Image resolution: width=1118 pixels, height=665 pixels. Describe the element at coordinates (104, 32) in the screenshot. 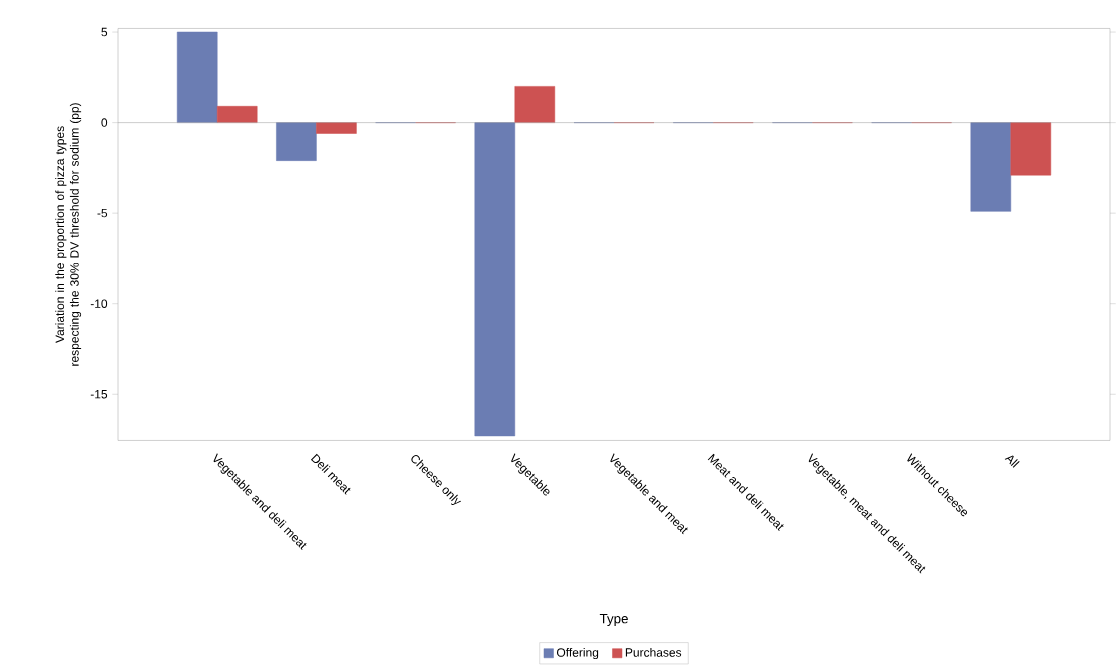

I see `y-tick-label: 5` at that location.